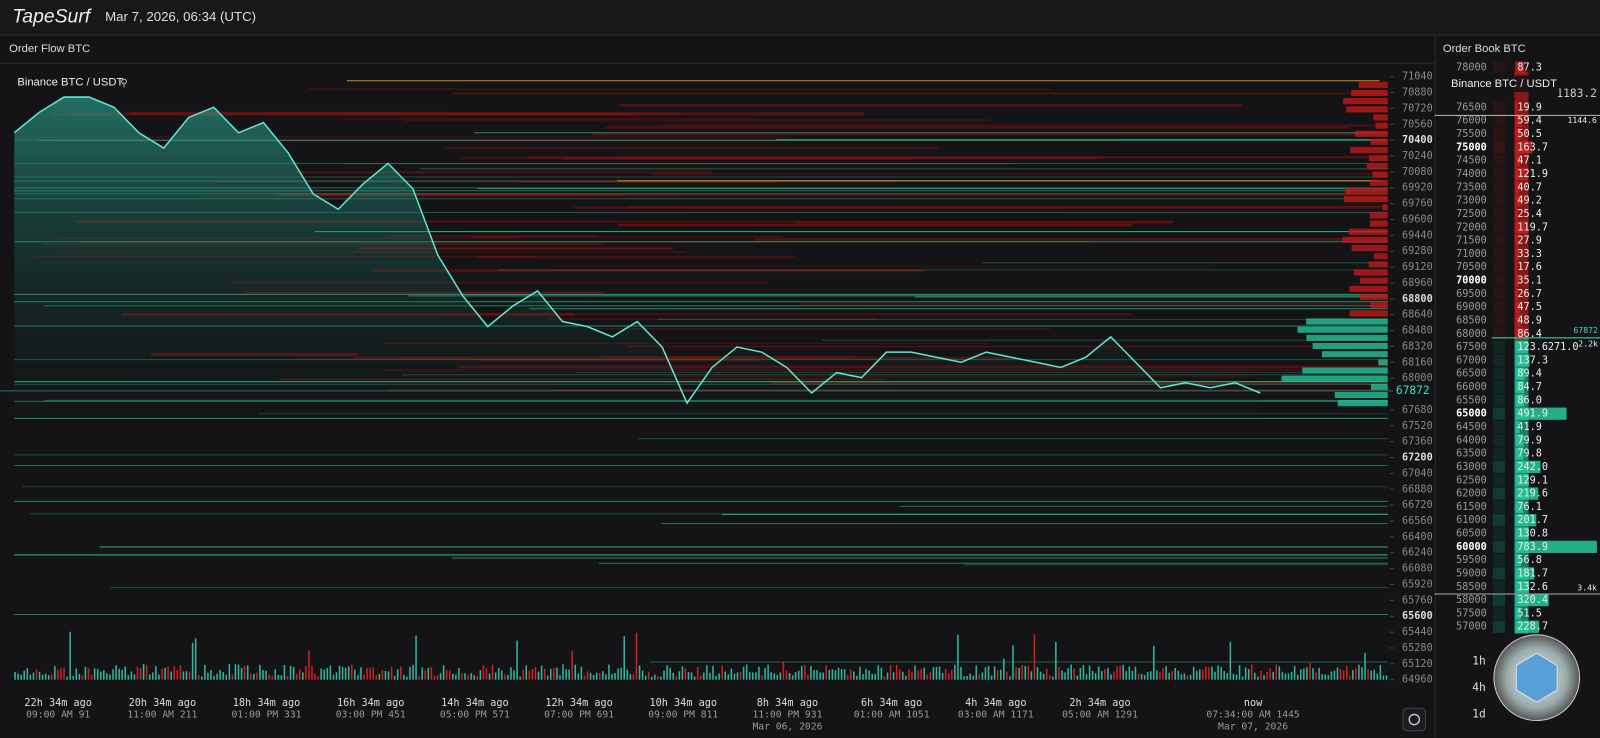 The width and height of the screenshot is (1600, 738). Describe the element at coordinates (1417, 331) in the screenshot. I see `price-tick-label: 68480` at that location.